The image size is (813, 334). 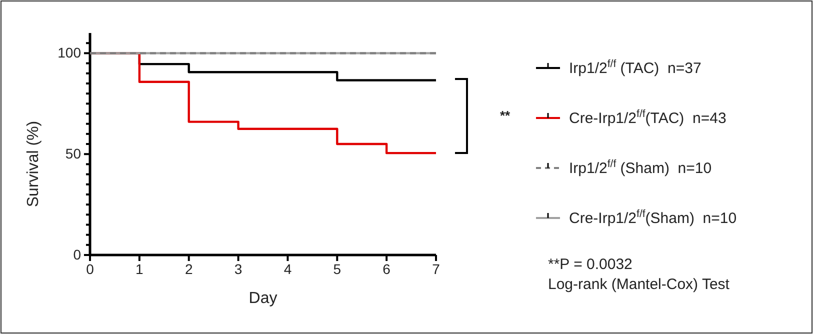 I want to click on text: **P = 0.0032, so click(x=590, y=264).